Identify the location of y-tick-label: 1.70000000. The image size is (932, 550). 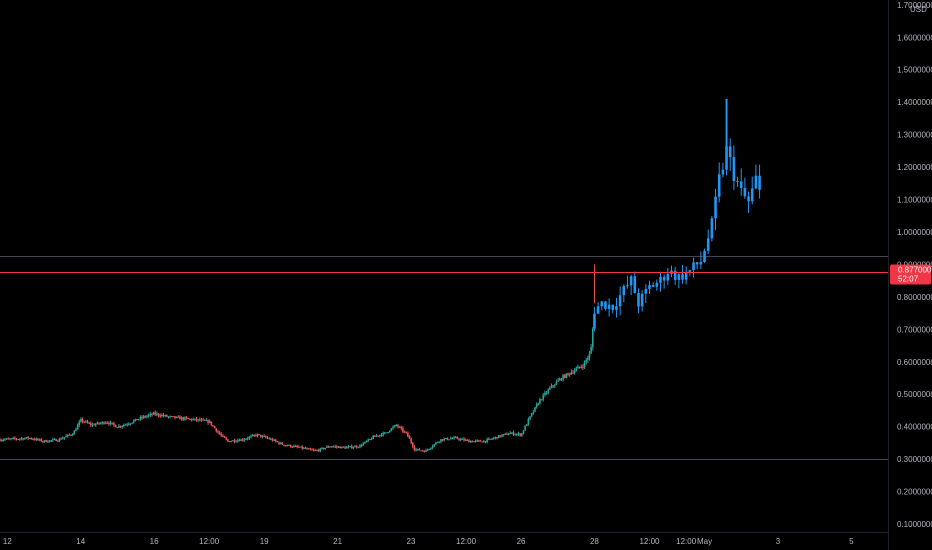
(914, 5).